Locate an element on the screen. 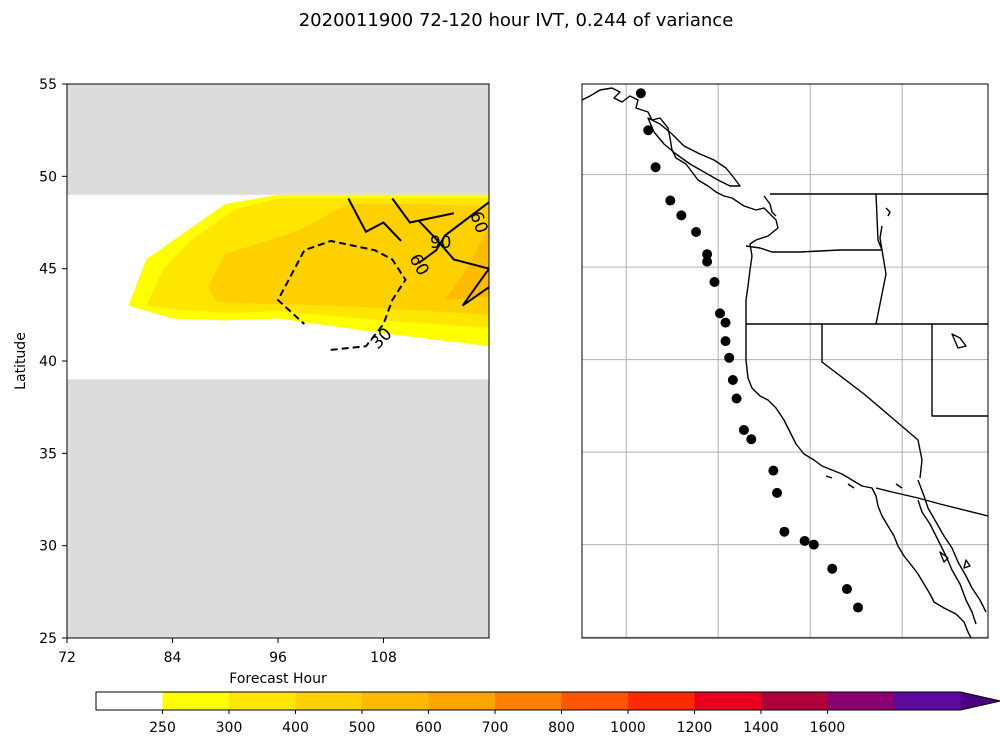  y-axis-ticks: 25 30 35 40 45 50 55 is located at coordinates (53, 362).